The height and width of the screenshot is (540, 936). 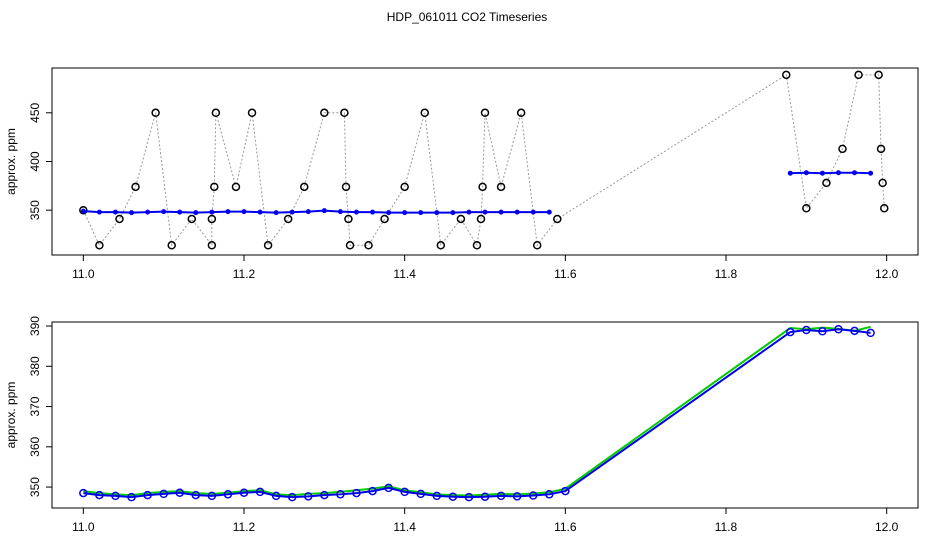 What do you see at coordinates (35, 326) in the screenshot?
I see `y-tick-label: 390` at bounding box center [35, 326].